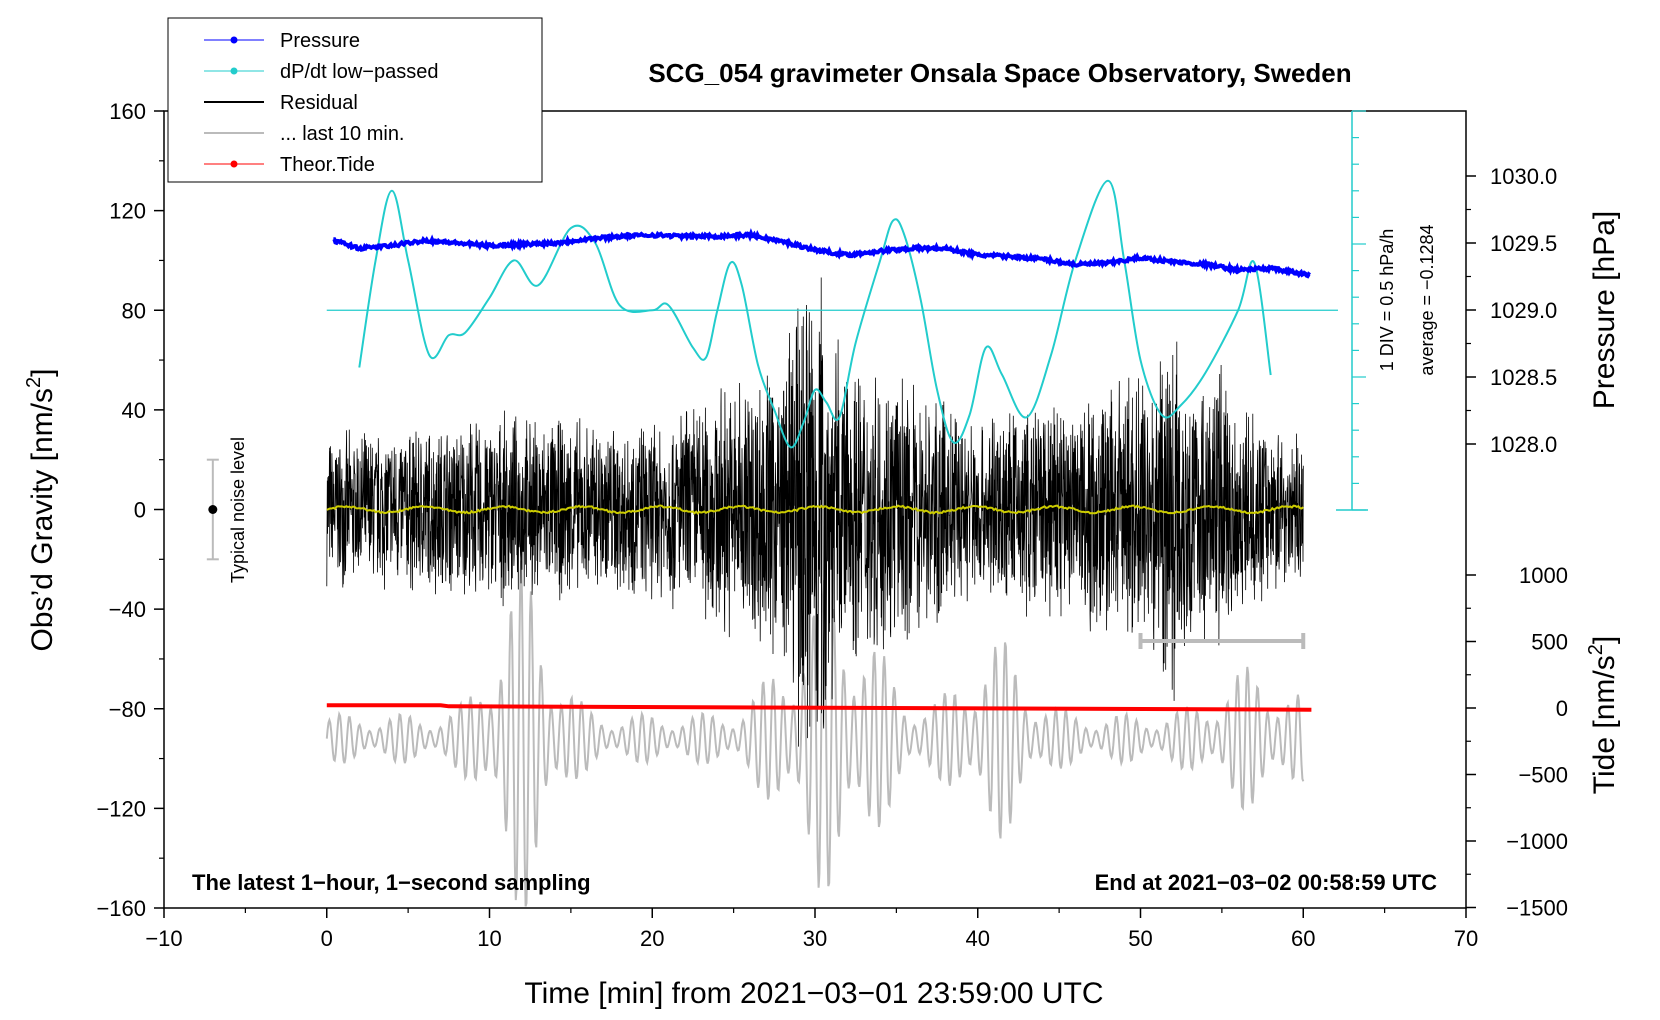 The height and width of the screenshot is (1020, 1660). I want to click on theor-tide-series, so click(819, 707).